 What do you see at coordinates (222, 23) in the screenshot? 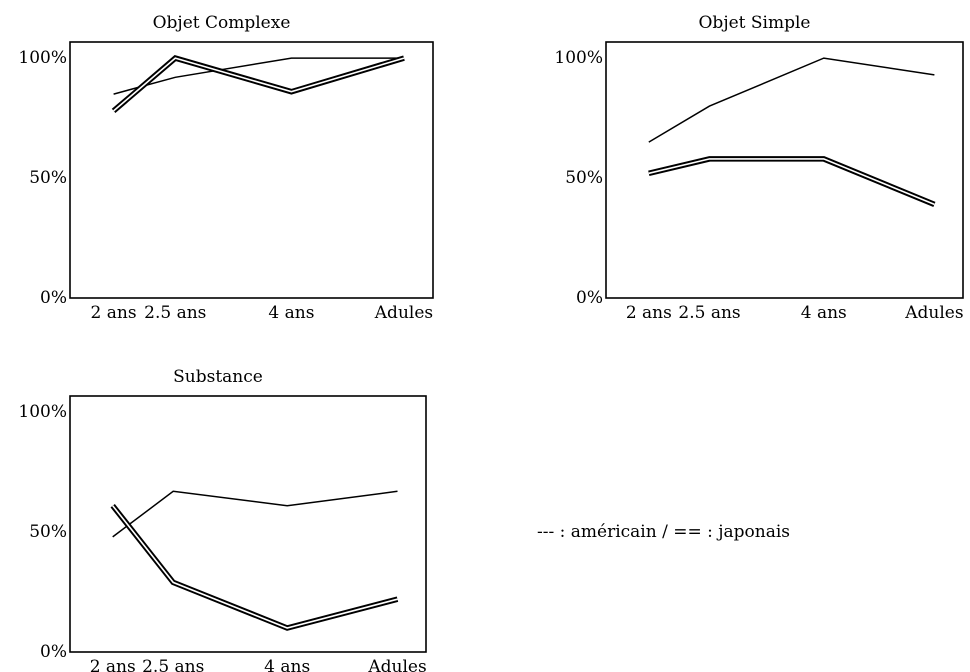
I see `chart-title: Objet Complexe` at bounding box center [222, 23].